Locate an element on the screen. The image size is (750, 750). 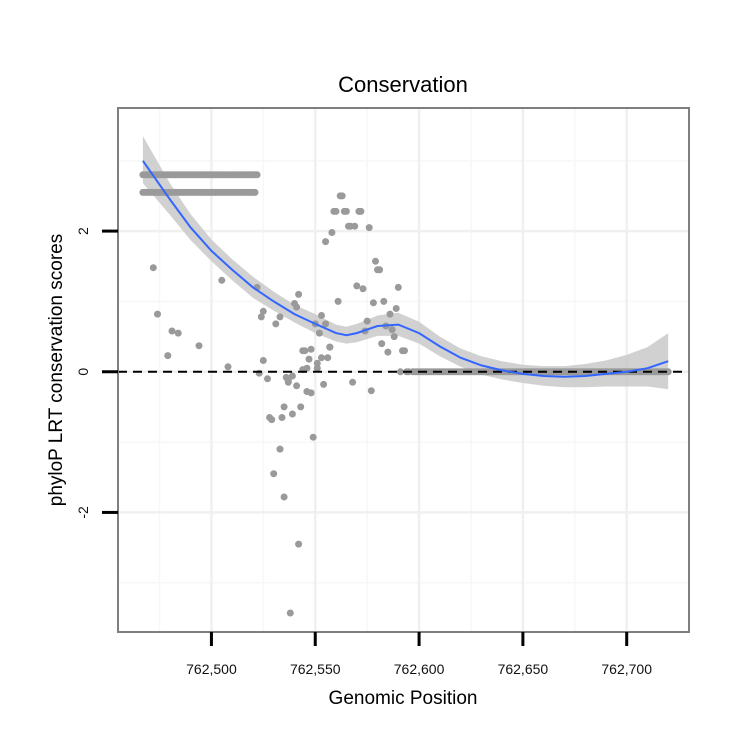
x-axis: 762,500 762,550 762,600 762,650 762,700 is located at coordinates (419, 654).